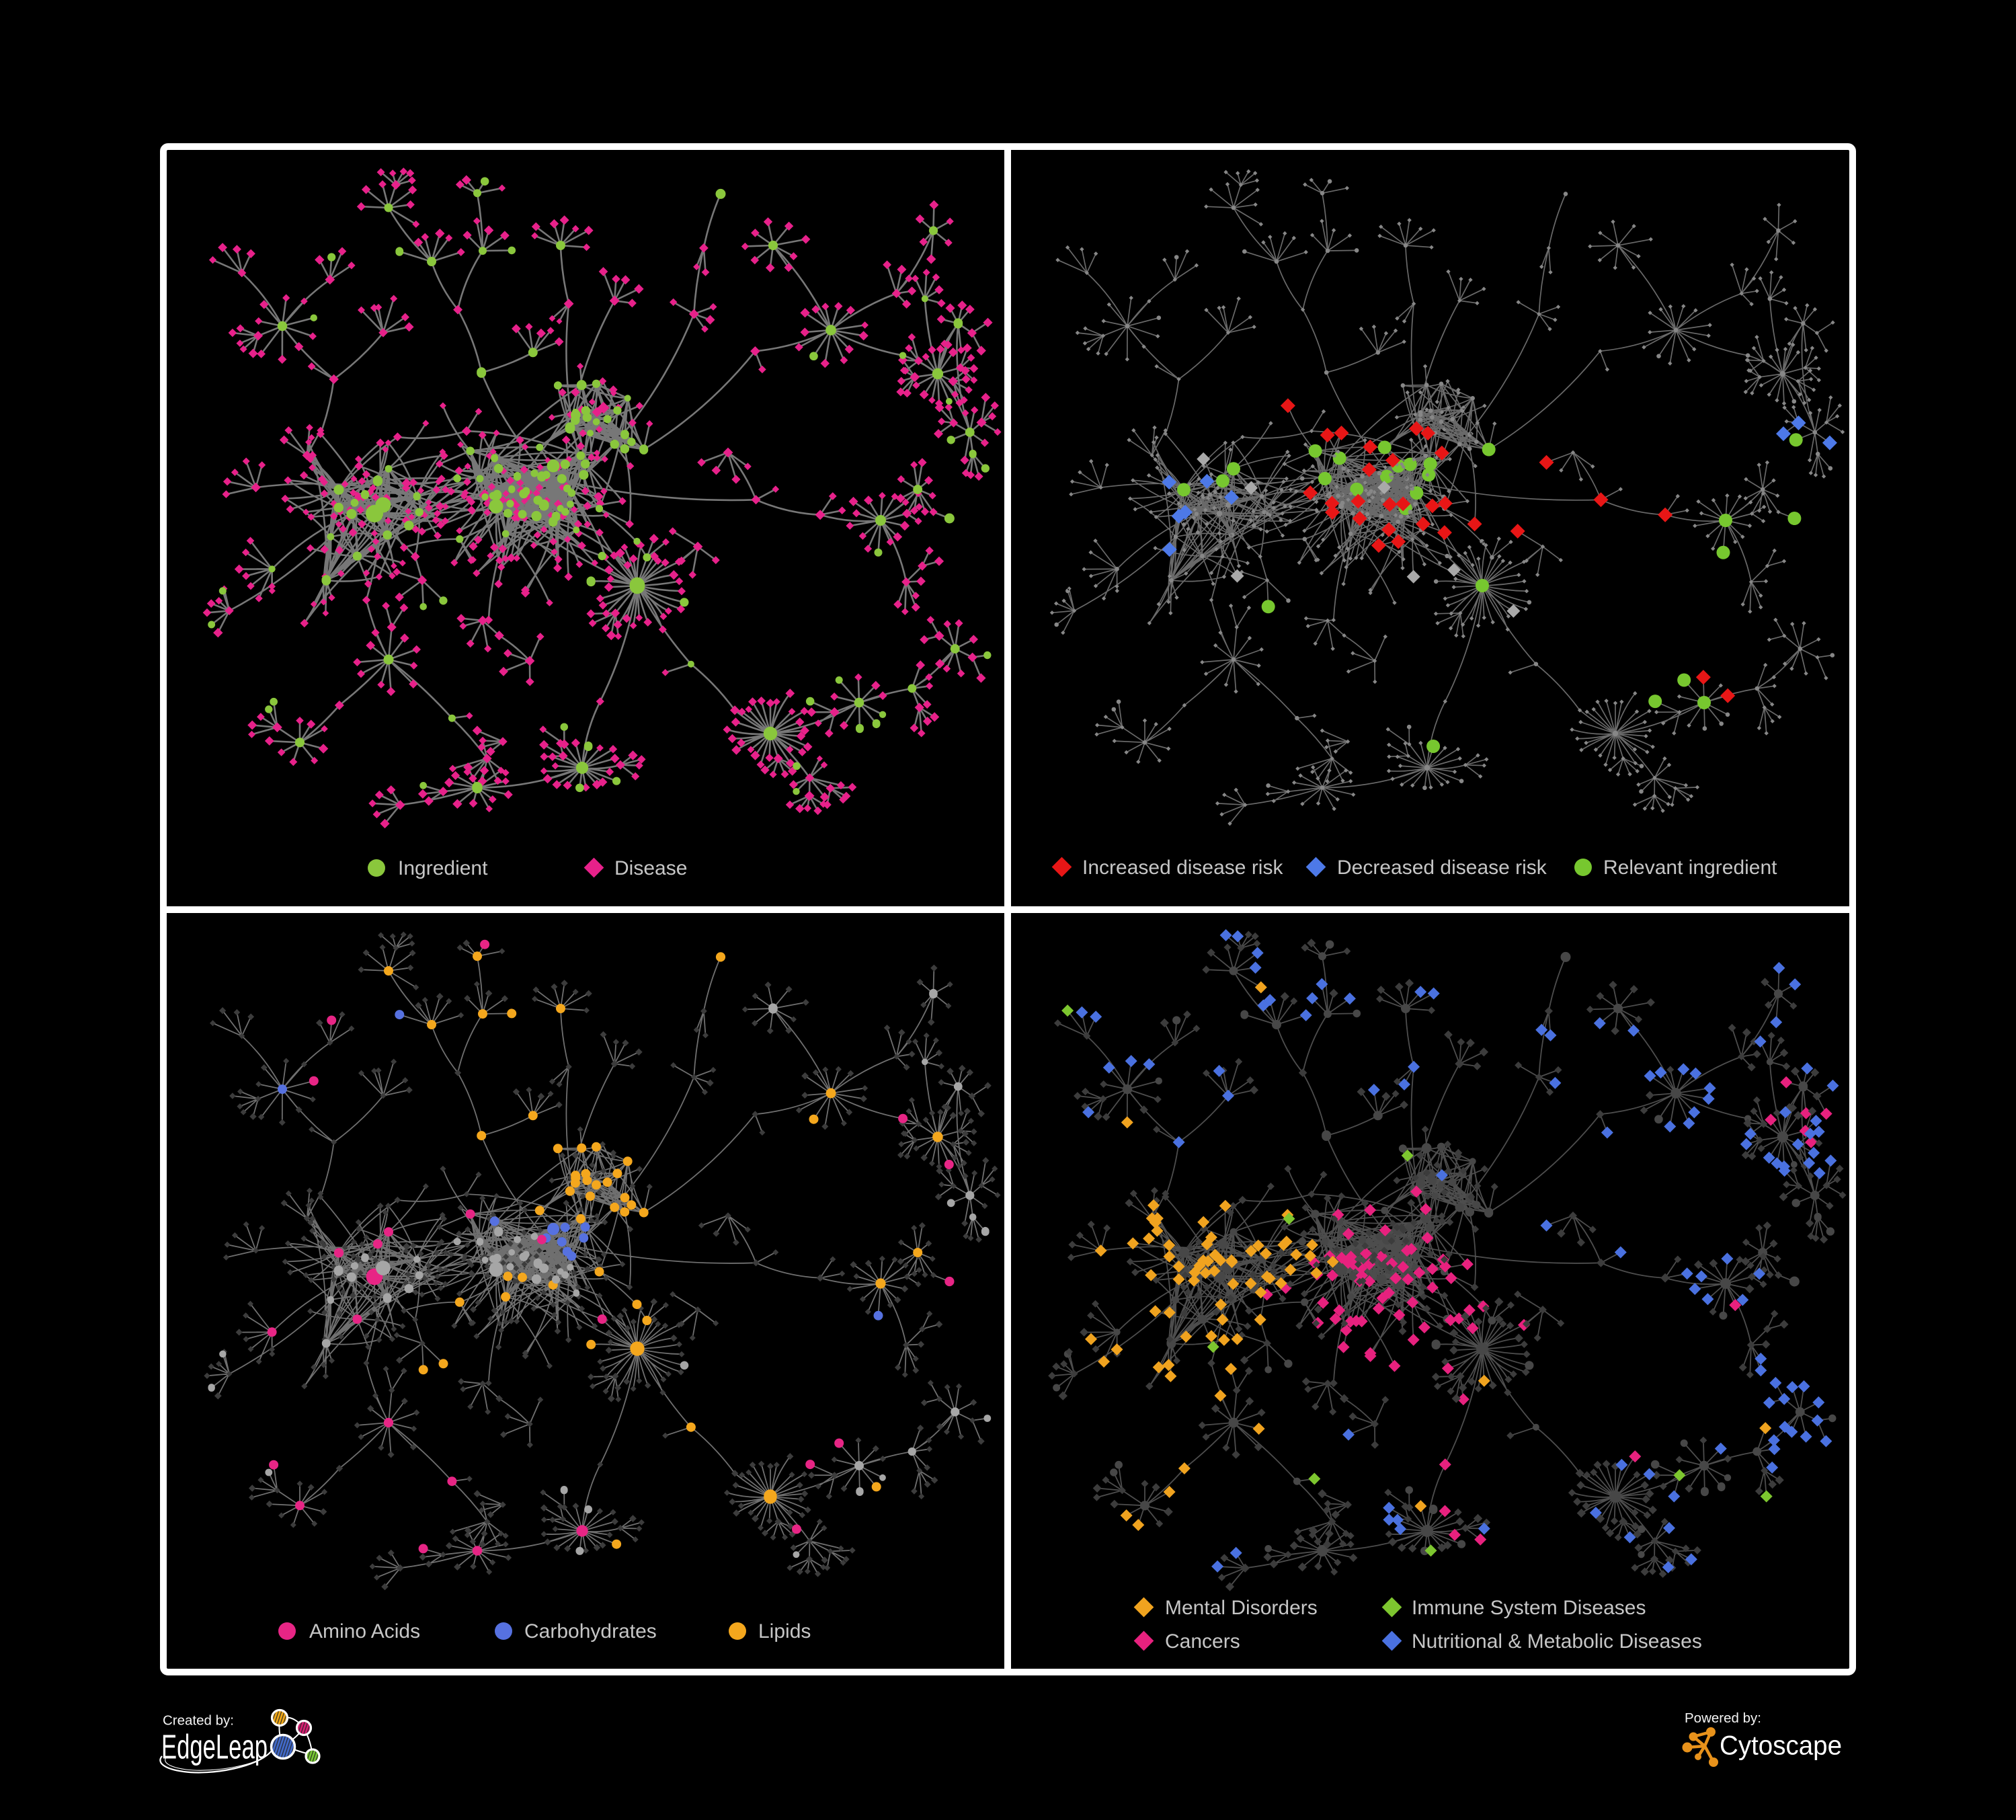  Describe the element at coordinates (198, 1721) in the screenshot. I see `svg-text: Created by:` at that location.